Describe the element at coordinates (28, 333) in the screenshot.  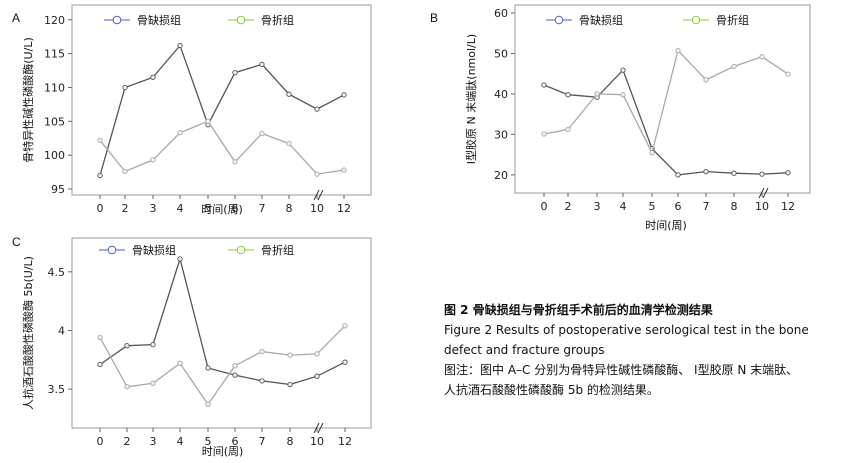
I see `y-axis-label: 人抗酒石酸酸性磷酸酶 5b(U/L)` at that location.